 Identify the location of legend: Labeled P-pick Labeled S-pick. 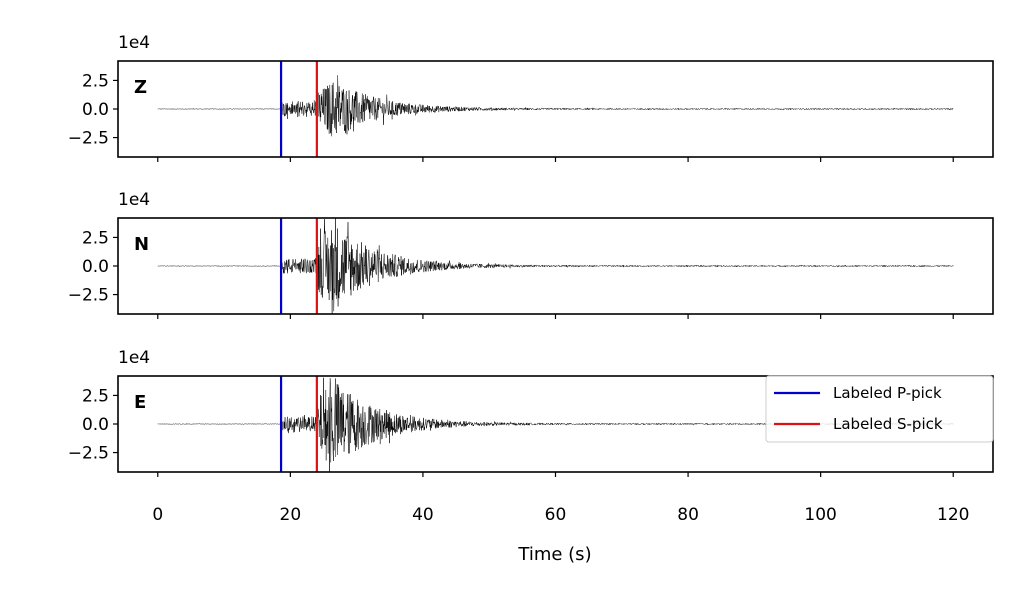
(879, 409).